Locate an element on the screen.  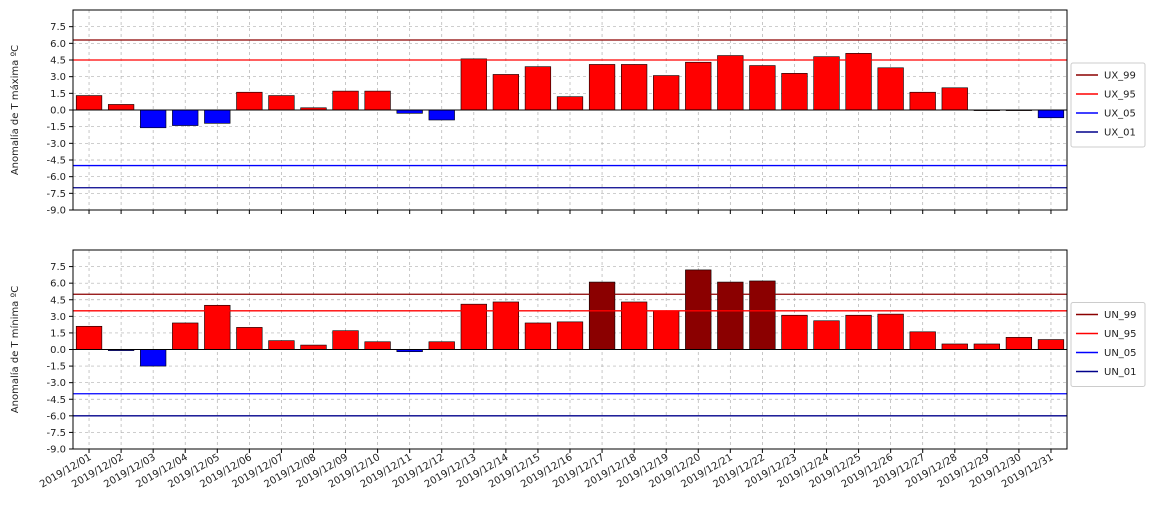
legend-label-UX_01: UX_01 is located at coordinates (1120, 133).